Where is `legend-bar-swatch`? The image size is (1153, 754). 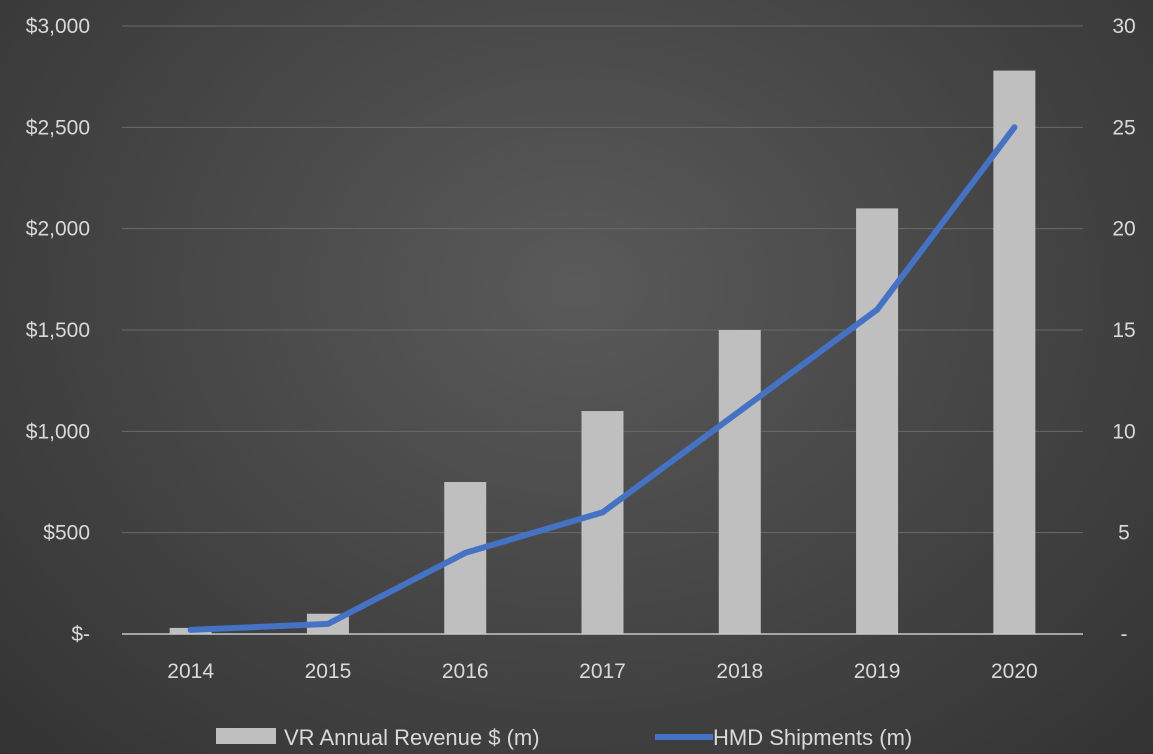 legend-bar-swatch is located at coordinates (246, 736).